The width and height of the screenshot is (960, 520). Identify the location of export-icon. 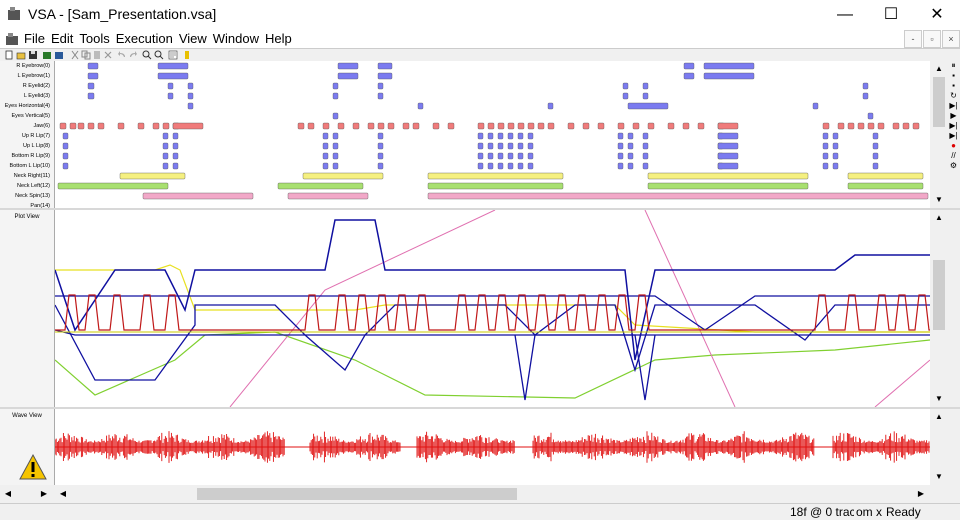
(59, 55).